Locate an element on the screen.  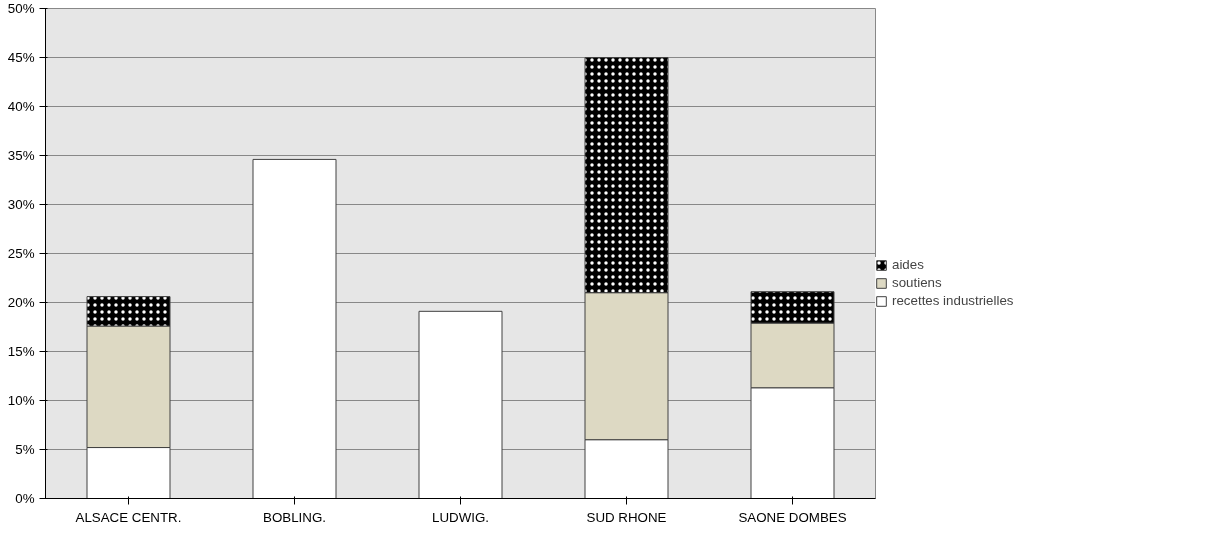
y-tick-label: 5% is located at coordinates (25, 449).